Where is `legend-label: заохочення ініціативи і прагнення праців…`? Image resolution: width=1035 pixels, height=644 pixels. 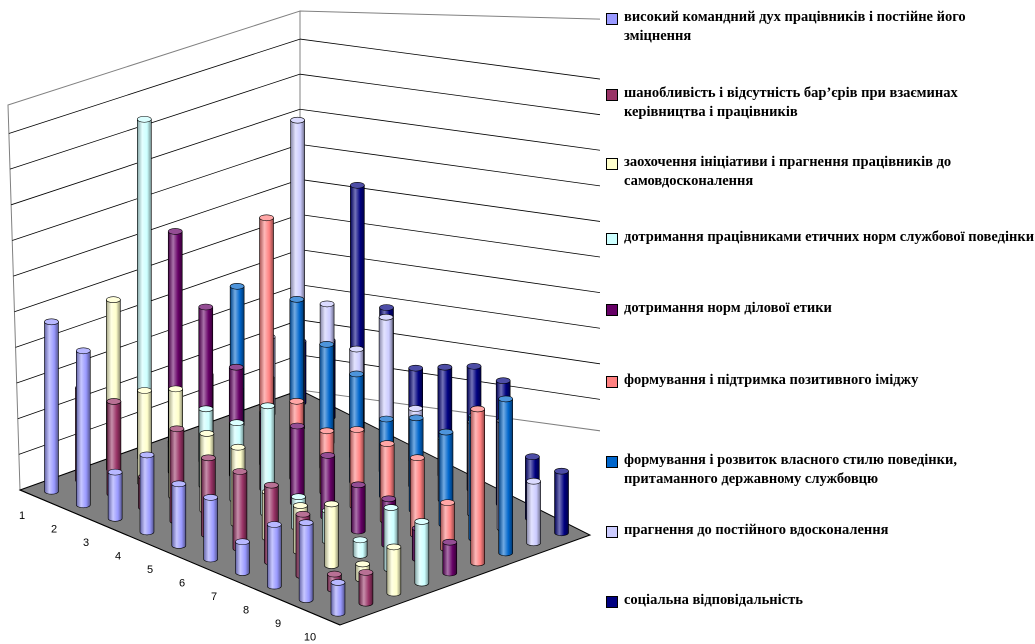
legend-label: заохочення ініціативи і прагнення праців… is located at coordinates (788, 171).